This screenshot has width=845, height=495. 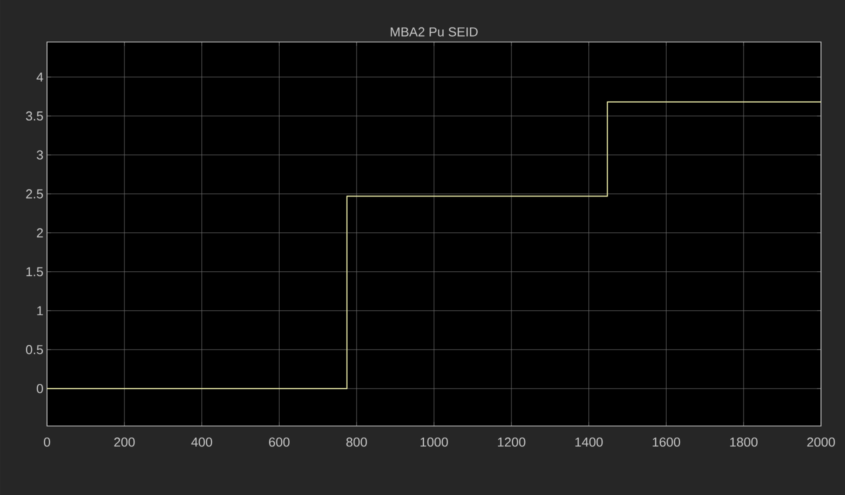 I want to click on y-tick-label: 3.5, so click(x=34, y=116).